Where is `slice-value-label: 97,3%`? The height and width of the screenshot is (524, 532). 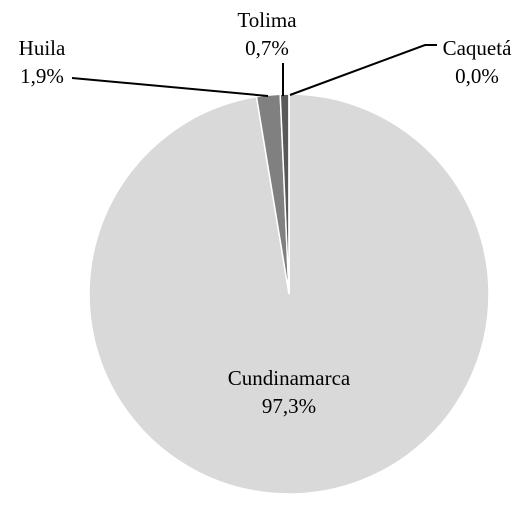 slice-value-label: 97,3% is located at coordinates (289, 406).